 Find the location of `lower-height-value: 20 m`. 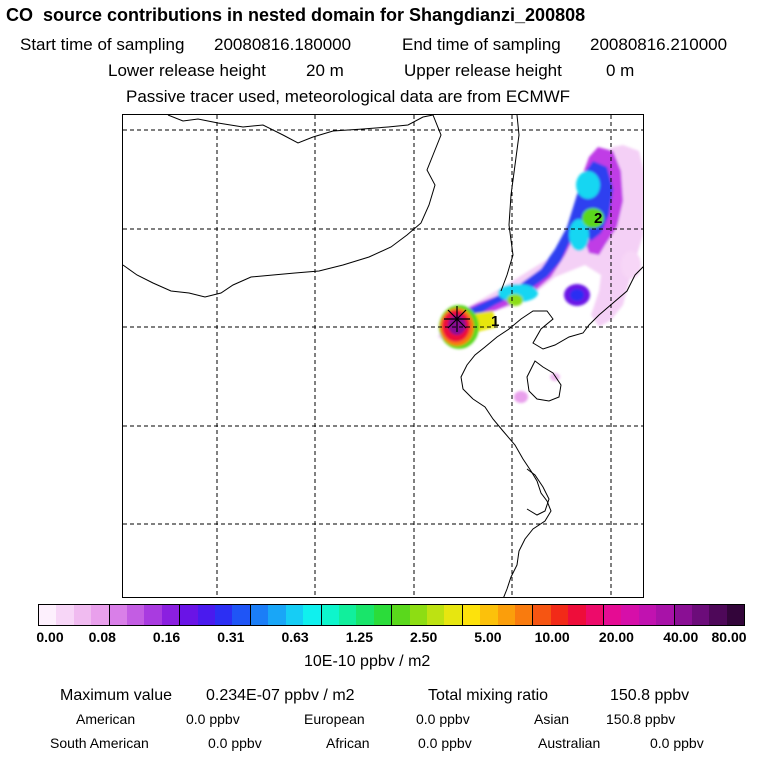

lower-height-value: 20 m is located at coordinates (325, 70).